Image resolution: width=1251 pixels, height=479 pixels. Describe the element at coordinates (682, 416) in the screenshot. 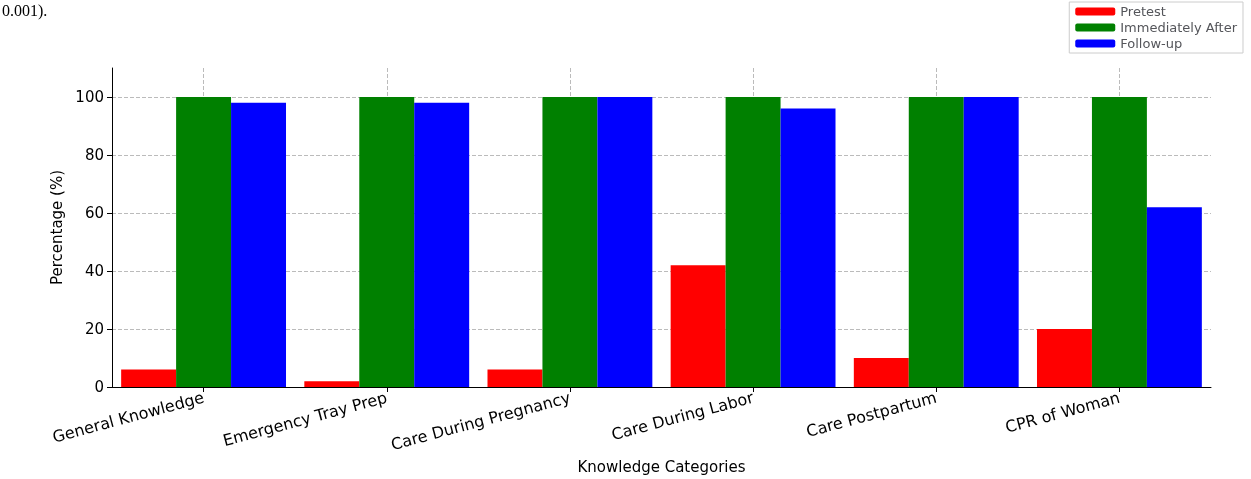

I see `x-tick-label: Care During Labor` at that location.